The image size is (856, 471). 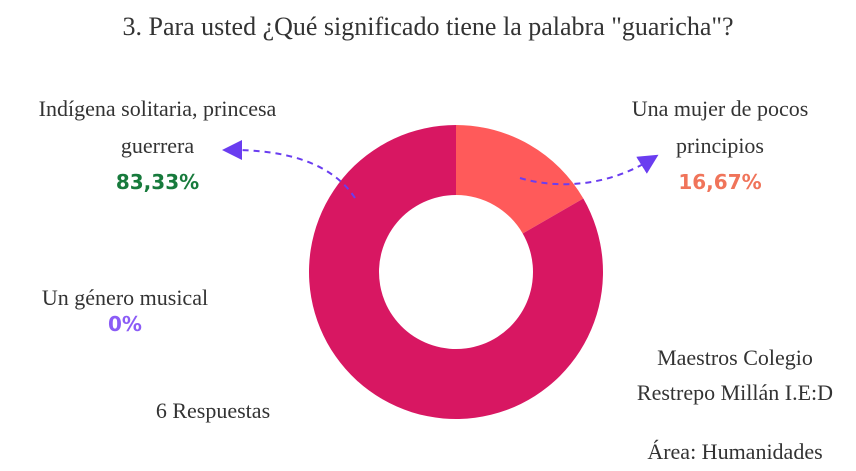 I want to click on annotation: Maestros Colegio Restrepo Millán I.E:D, so click(x=735, y=375).